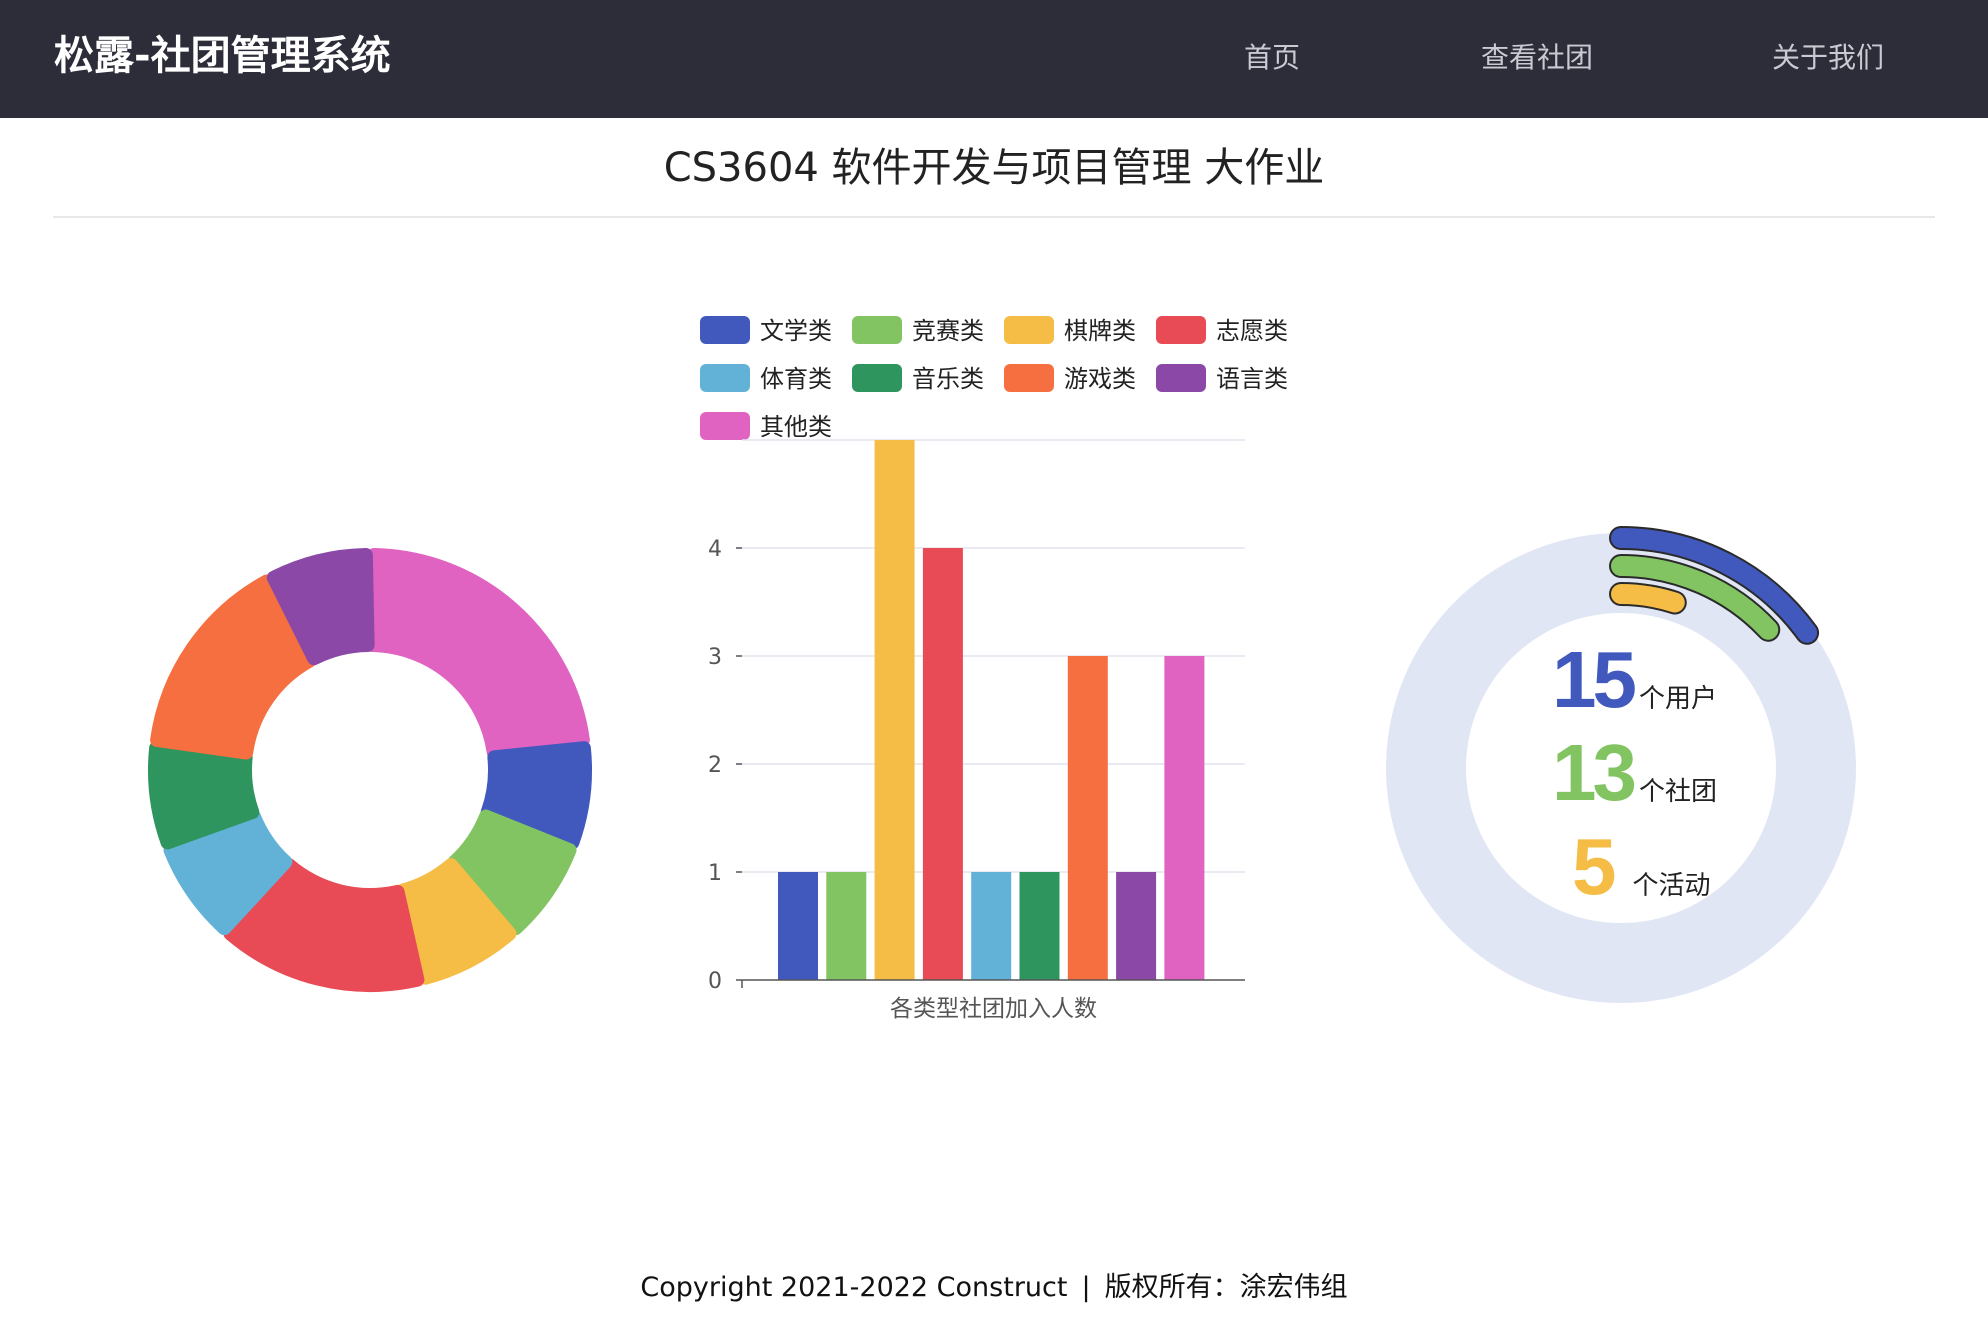  What do you see at coordinates (1252, 331) in the screenshot?
I see `legend-label-3: 志愿类` at bounding box center [1252, 331].